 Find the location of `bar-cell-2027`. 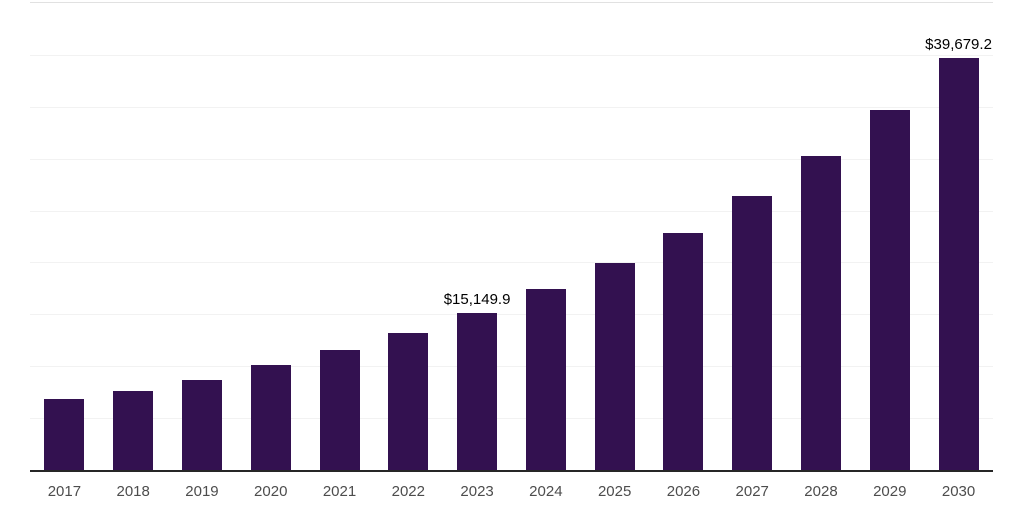

bar-cell-2027 is located at coordinates (752, 236).